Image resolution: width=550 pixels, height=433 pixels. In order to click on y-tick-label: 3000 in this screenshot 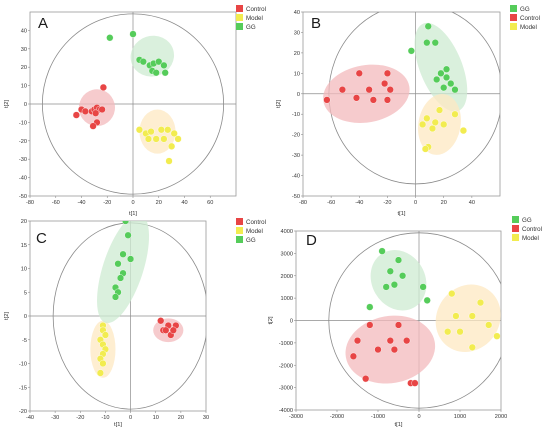, I will do `click(287, 254)`.